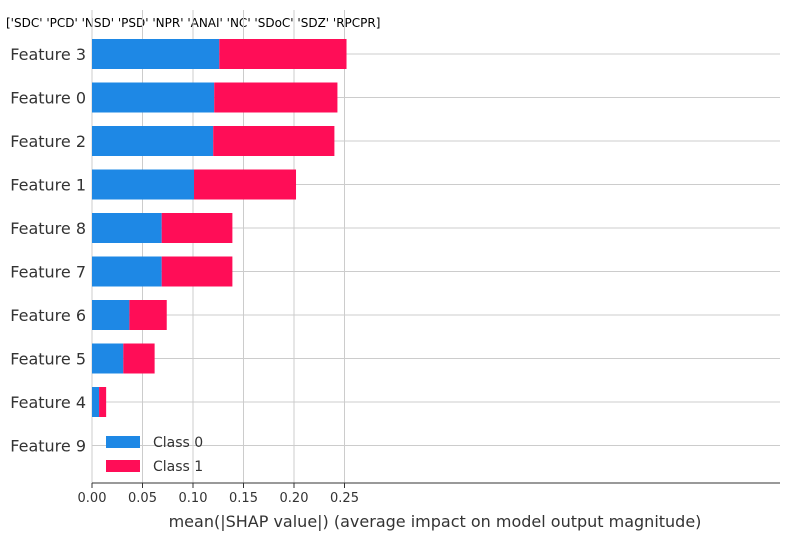 This screenshot has width=790, height=540. Describe the element at coordinates (243, 498) in the screenshot. I see `x-tick-label: 0.15` at that location.